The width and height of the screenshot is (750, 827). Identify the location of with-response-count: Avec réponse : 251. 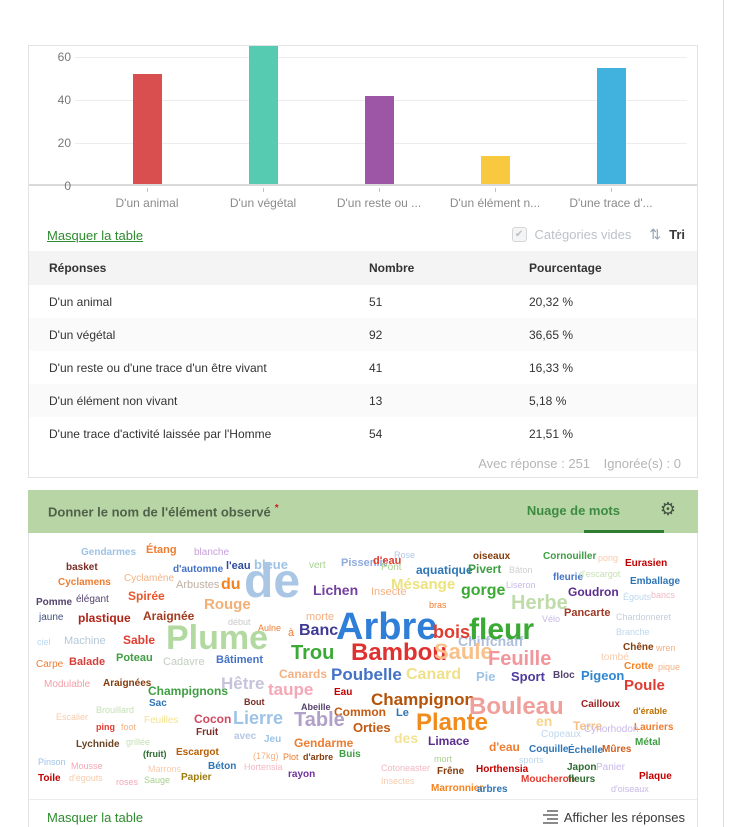
(534, 463).